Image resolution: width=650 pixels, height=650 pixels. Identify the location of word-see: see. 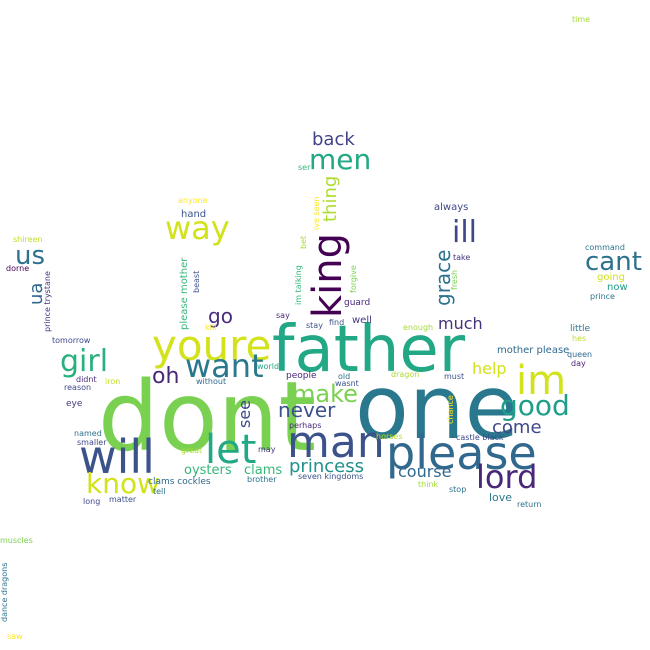
(244, 413).